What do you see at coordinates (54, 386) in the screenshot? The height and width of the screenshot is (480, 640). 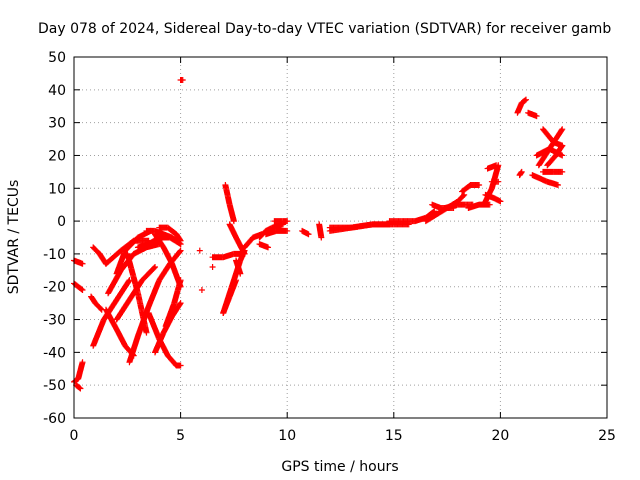 I see `y-tick-label: -50` at bounding box center [54, 386].